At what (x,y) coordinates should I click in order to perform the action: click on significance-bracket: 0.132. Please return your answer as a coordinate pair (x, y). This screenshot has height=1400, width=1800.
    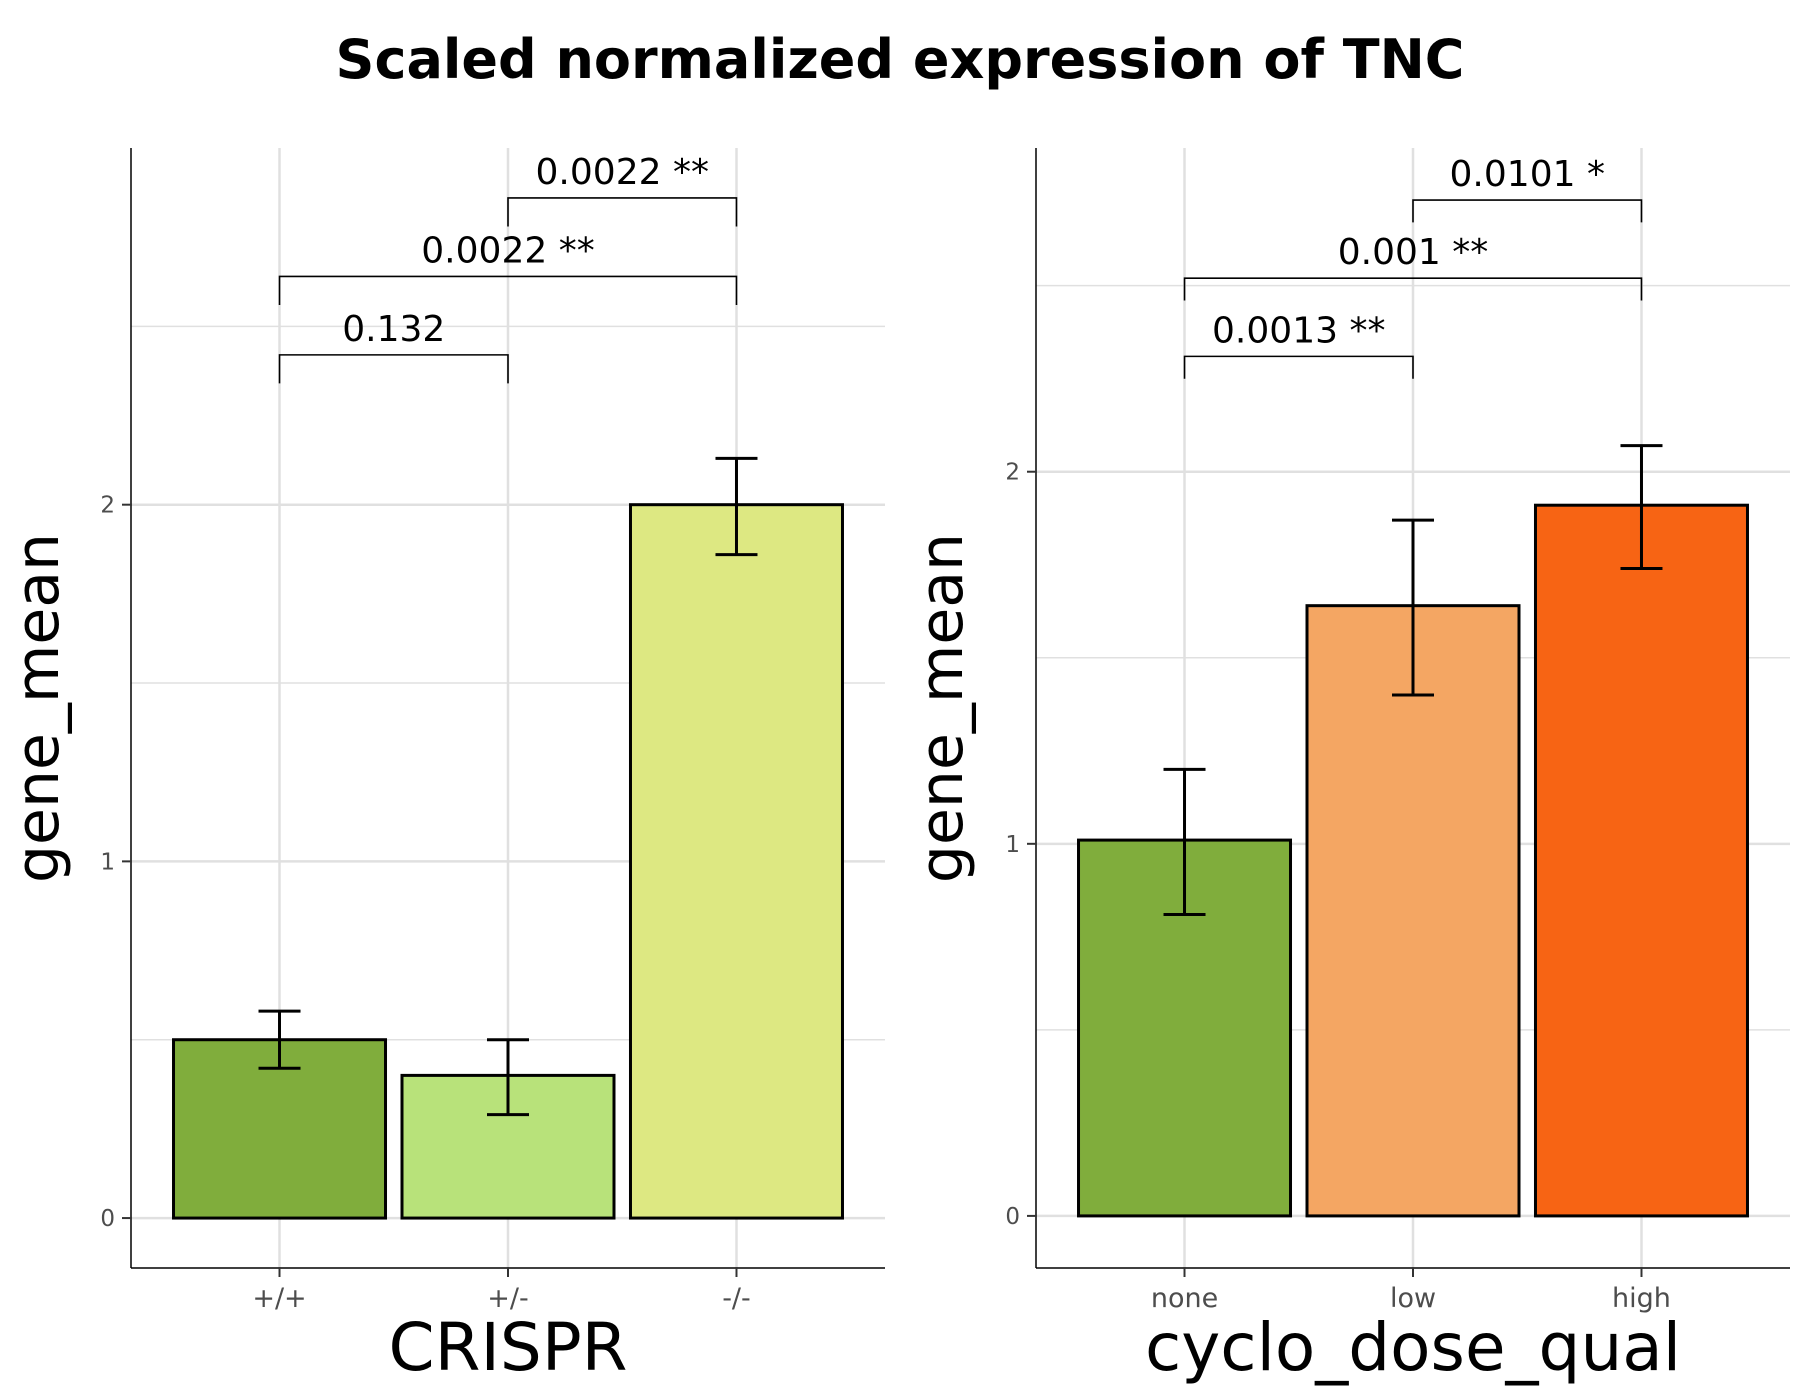
    Looking at the image, I should click on (393, 346).